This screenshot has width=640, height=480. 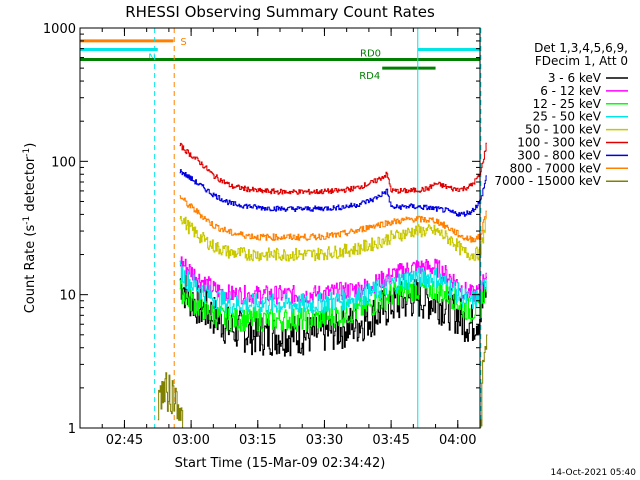 I want to click on legend-header-line-1: Det 1,3,4,5,6,9,, so click(x=581, y=48).